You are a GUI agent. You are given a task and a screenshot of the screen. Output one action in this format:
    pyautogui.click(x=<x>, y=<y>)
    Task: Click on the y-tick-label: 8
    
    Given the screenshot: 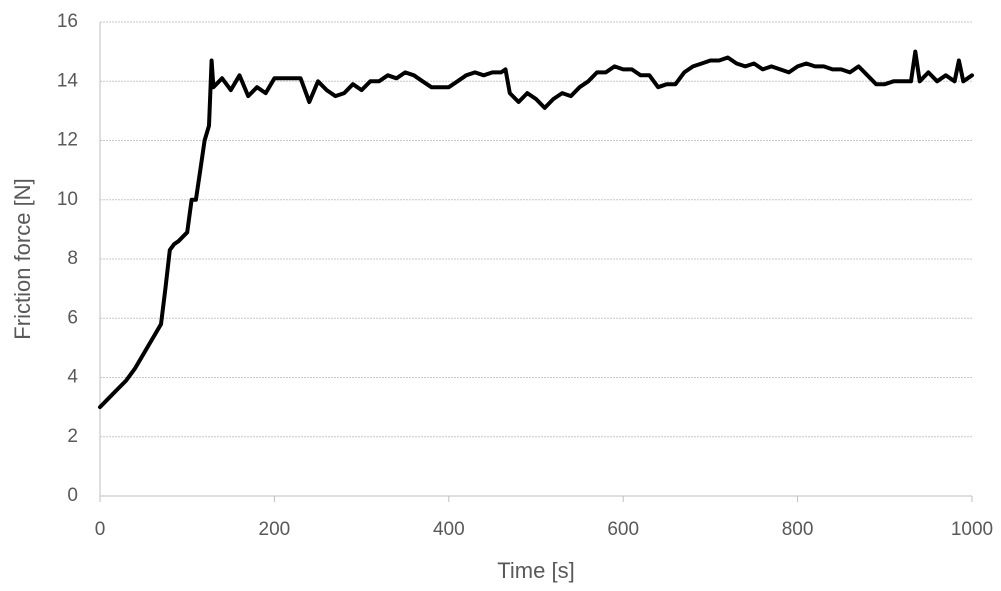 What is the action you would take?
    pyautogui.click(x=72, y=258)
    